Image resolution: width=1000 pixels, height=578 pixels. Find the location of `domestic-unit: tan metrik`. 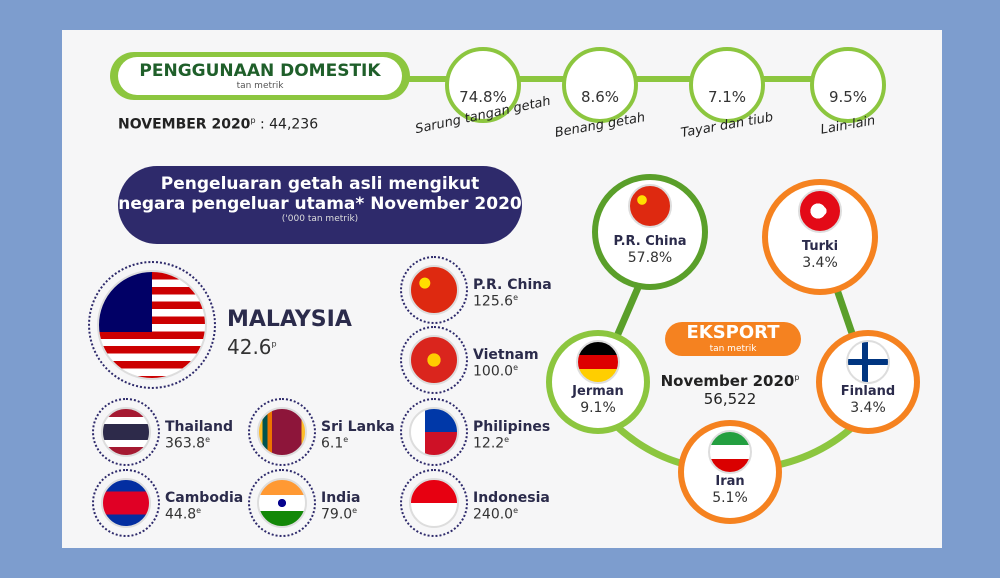

domestic-unit: tan metrik is located at coordinates (260, 86).